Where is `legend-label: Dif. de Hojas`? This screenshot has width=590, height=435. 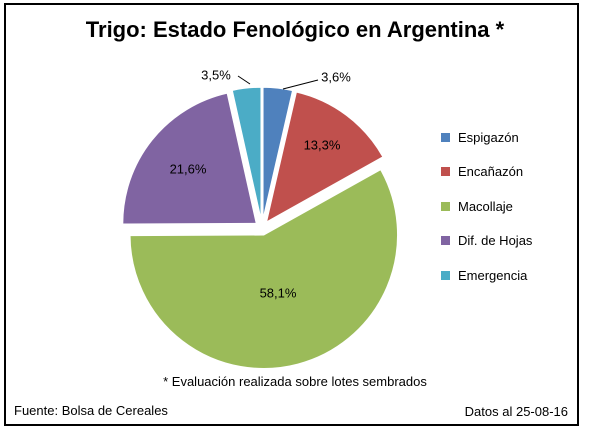
legend-label: Dif. de Hojas is located at coordinates (495, 241).